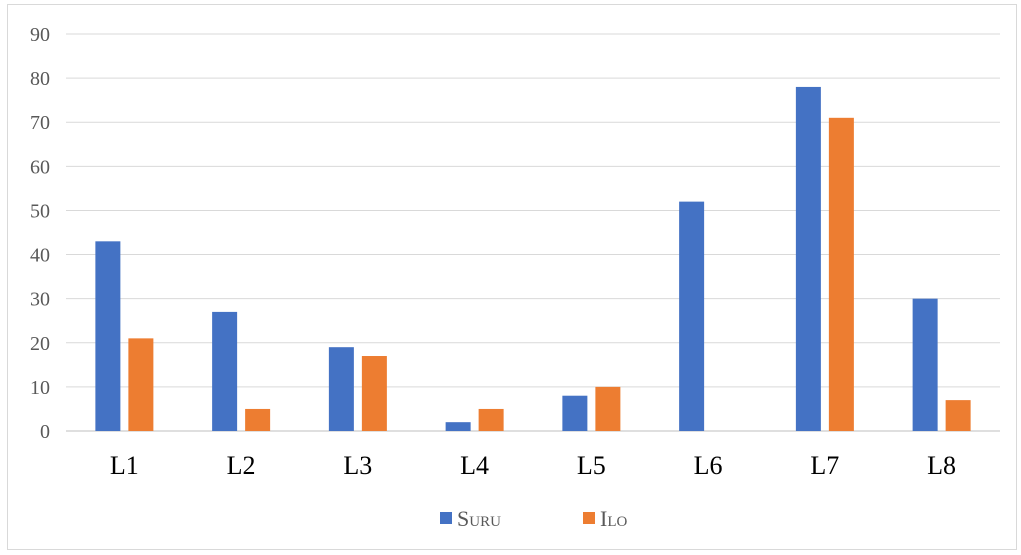 The width and height of the screenshot is (1021, 555). What do you see at coordinates (608, 408) in the screenshot?
I see `bar-ilo-l5` at bounding box center [608, 408].